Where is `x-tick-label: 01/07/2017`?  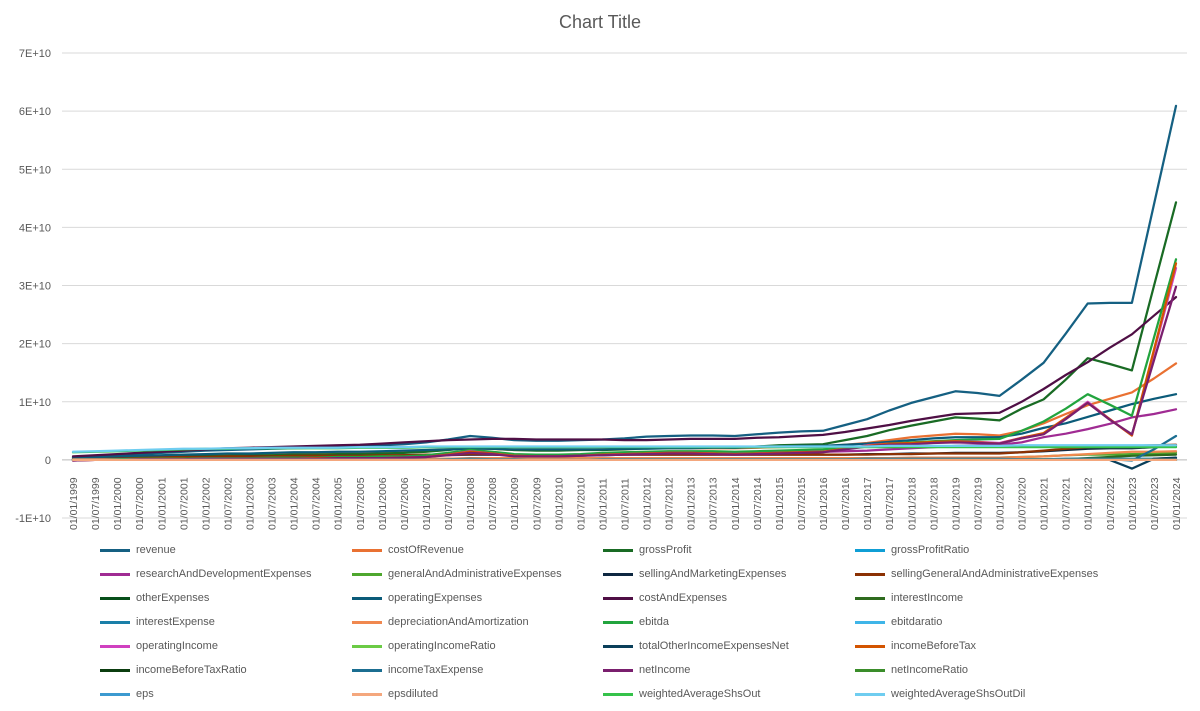
x-tick-label: 01/07/2017 is located at coordinates (890, 503).